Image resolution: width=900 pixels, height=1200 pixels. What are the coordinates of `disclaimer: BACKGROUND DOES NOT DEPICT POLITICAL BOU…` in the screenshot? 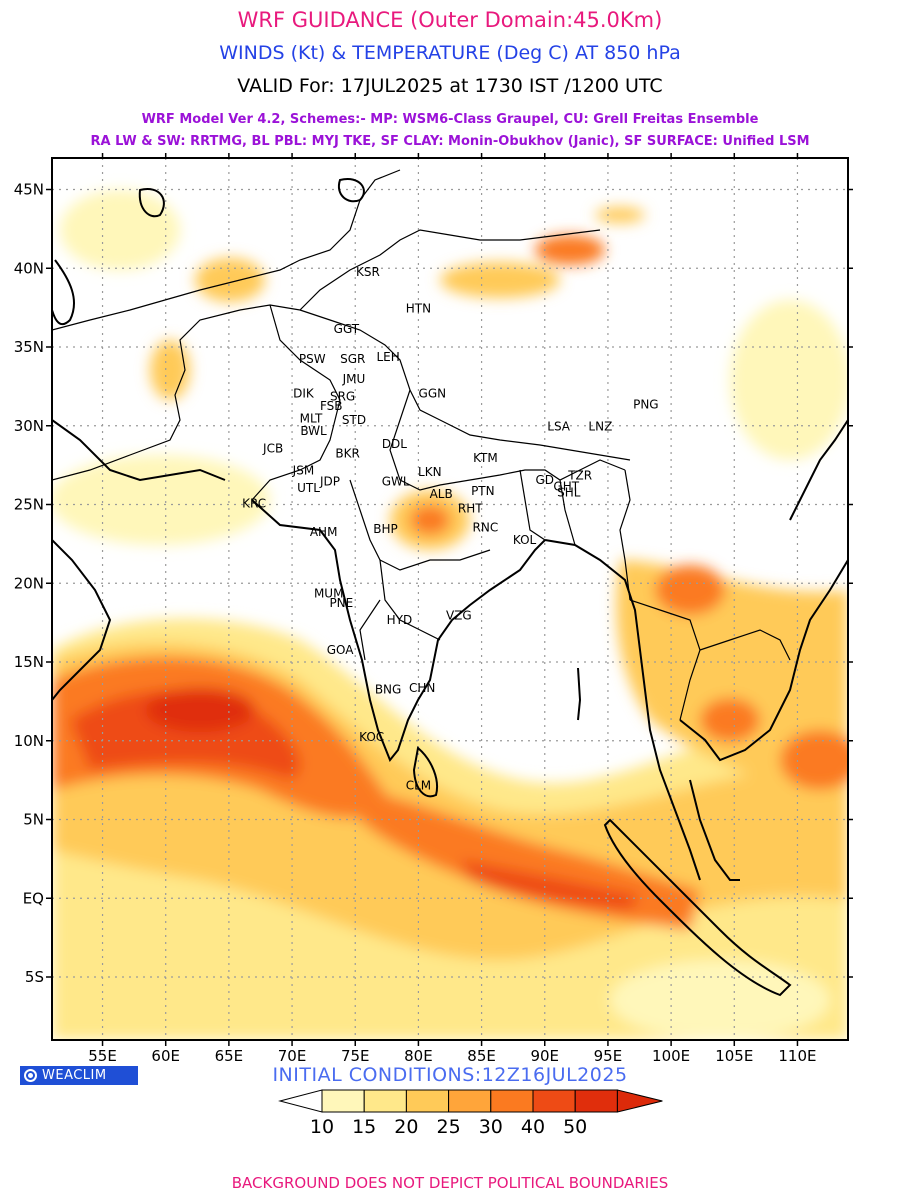 It's located at (450, 1183).